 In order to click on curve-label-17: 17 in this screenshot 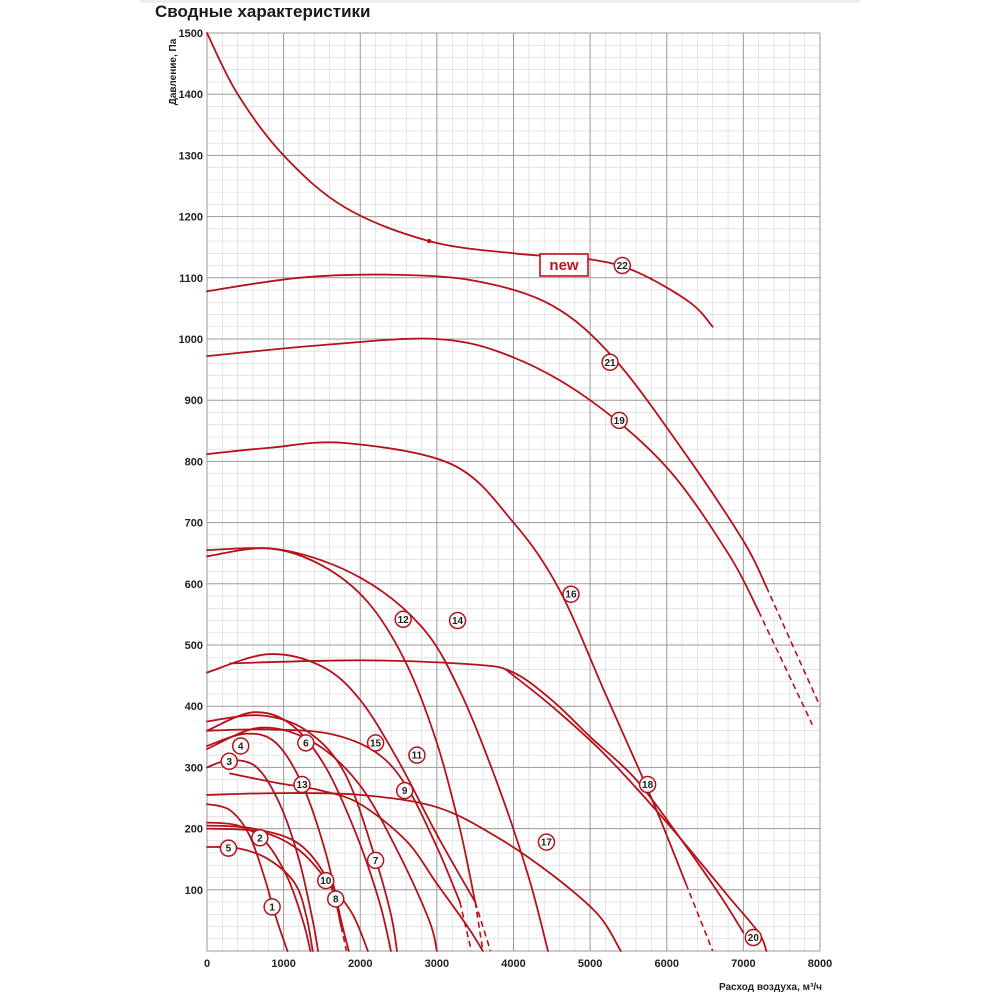, I will do `click(547, 843)`.